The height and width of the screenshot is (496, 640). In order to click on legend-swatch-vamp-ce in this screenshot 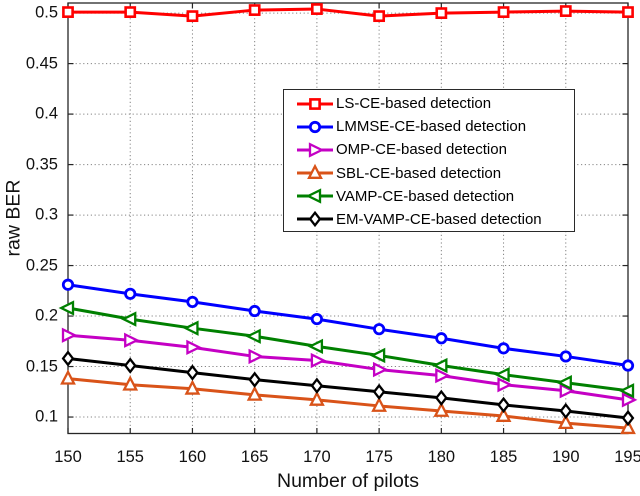, I will do `click(315, 196)`.